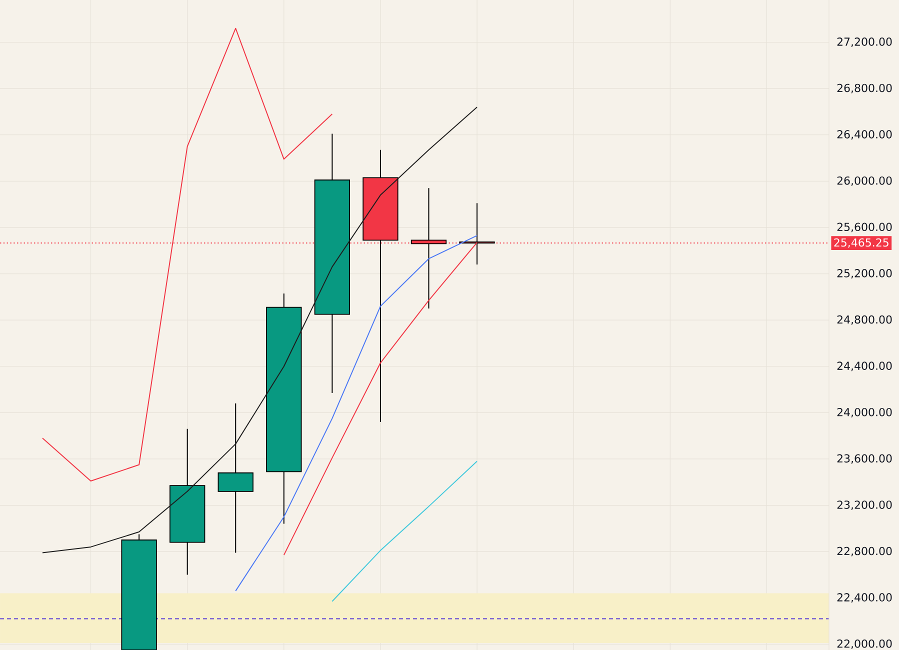 This screenshot has height=650, width=899. What do you see at coordinates (864, 413) in the screenshot?
I see `y-tick-label: 24,000.00` at bounding box center [864, 413].